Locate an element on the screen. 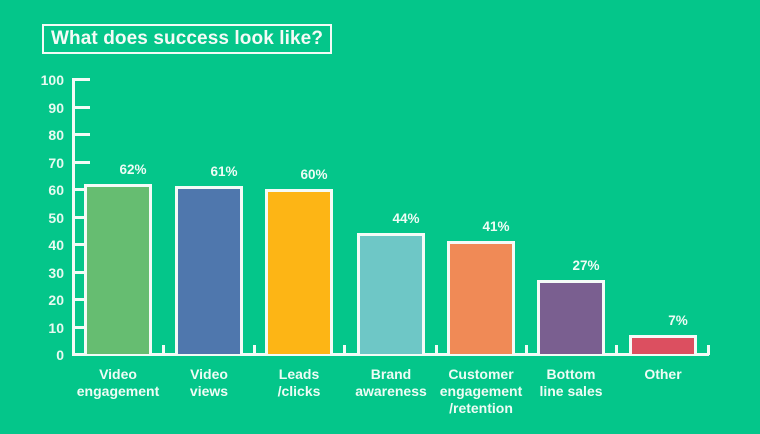 This screenshot has height=434, width=760. y-tick-label: 90 is located at coordinates (56, 107).